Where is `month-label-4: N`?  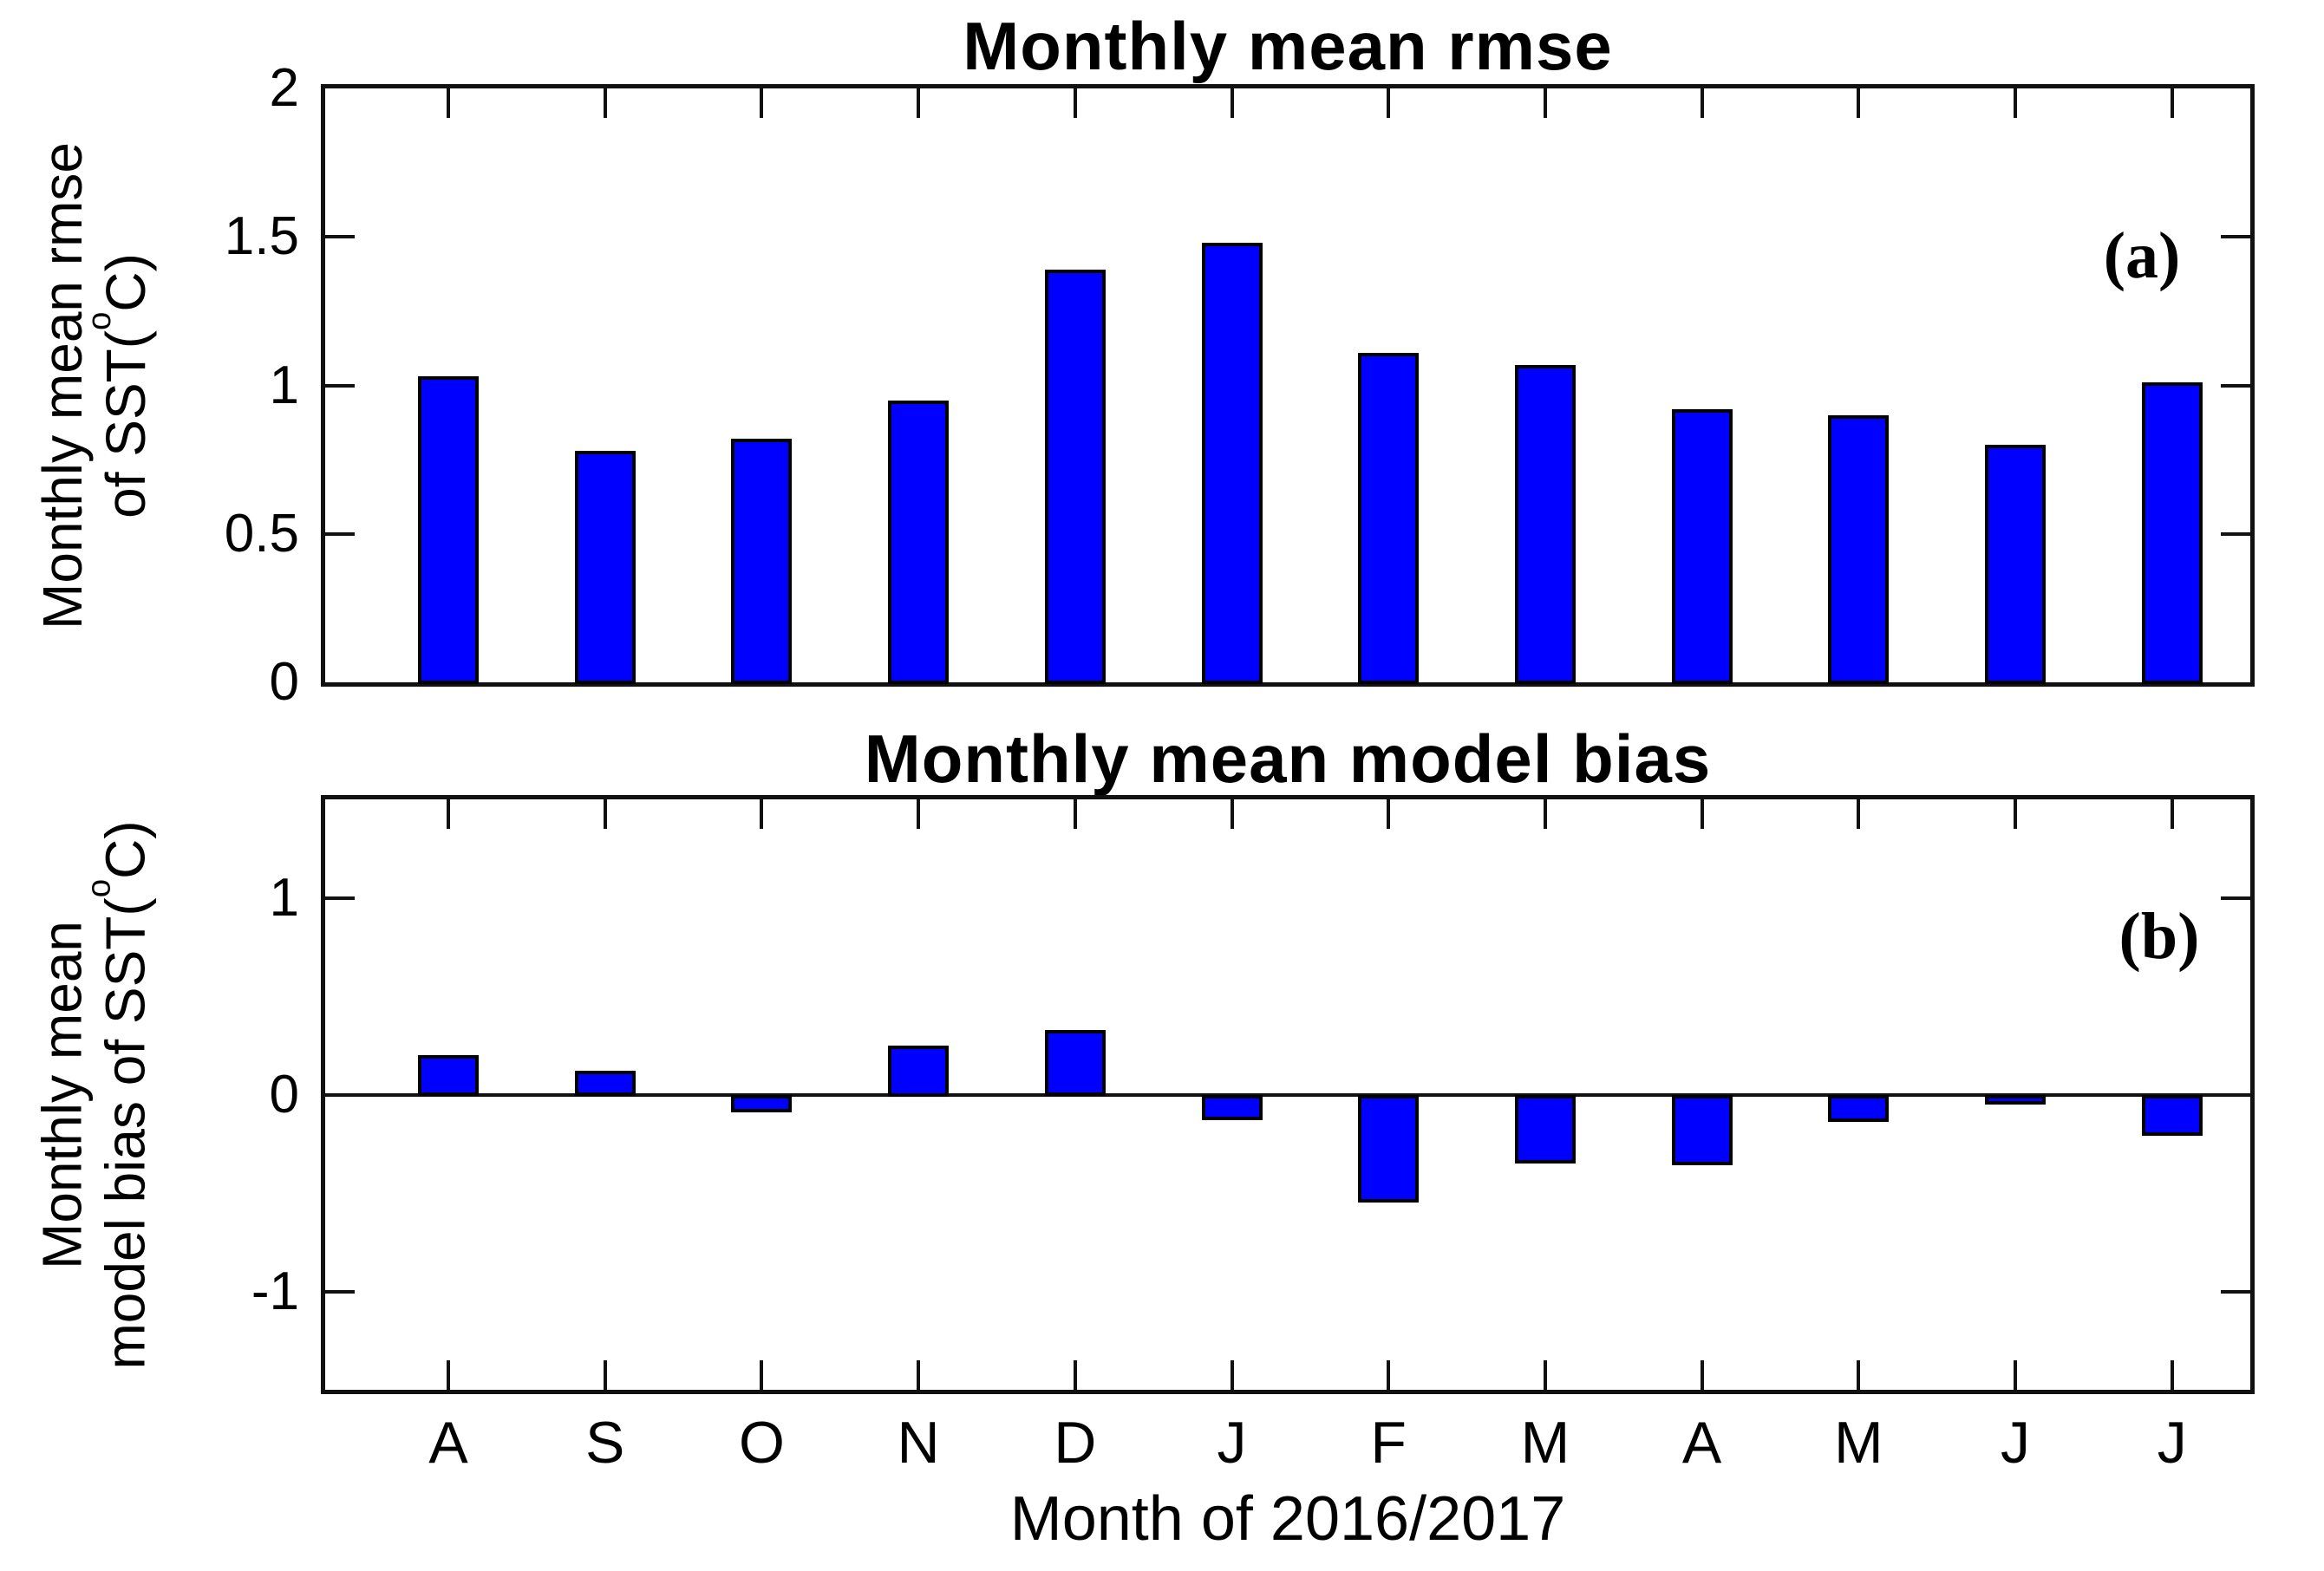
month-label-4: N is located at coordinates (918, 1443).